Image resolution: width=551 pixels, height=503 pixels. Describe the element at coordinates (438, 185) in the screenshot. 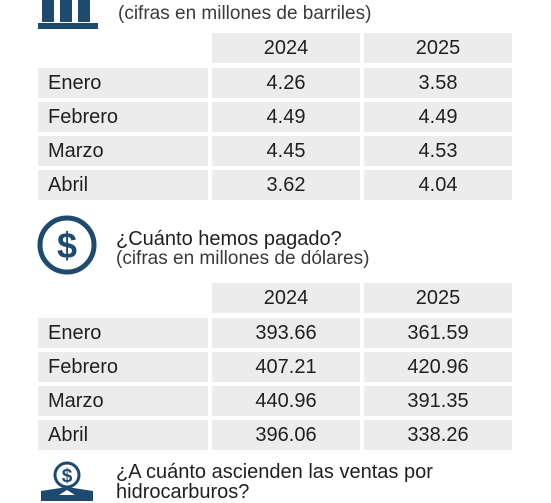

I see `value-2025: 4.04` at that location.